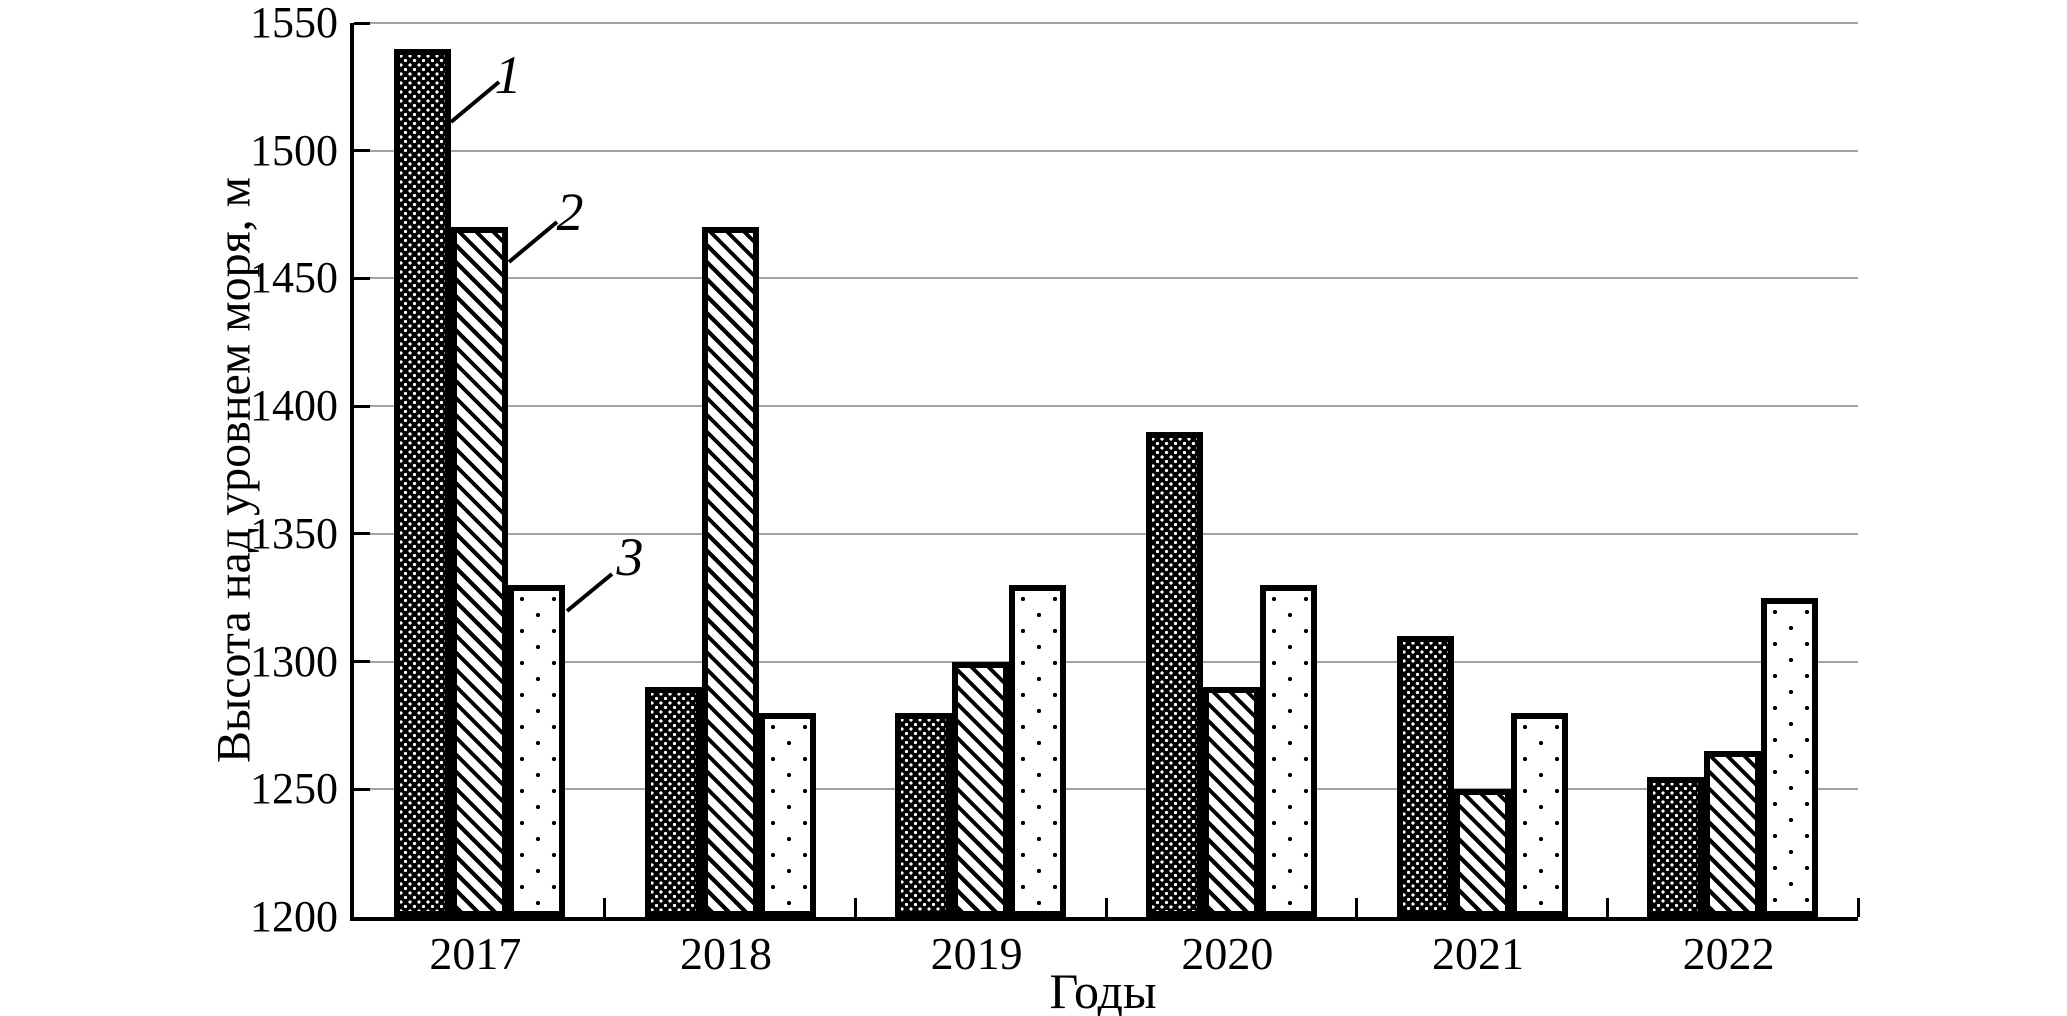 The height and width of the screenshot is (1016, 2067). What do you see at coordinates (294, 150) in the screenshot?
I see `y-tick-label-1500: 1500` at bounding box center [294, 150].